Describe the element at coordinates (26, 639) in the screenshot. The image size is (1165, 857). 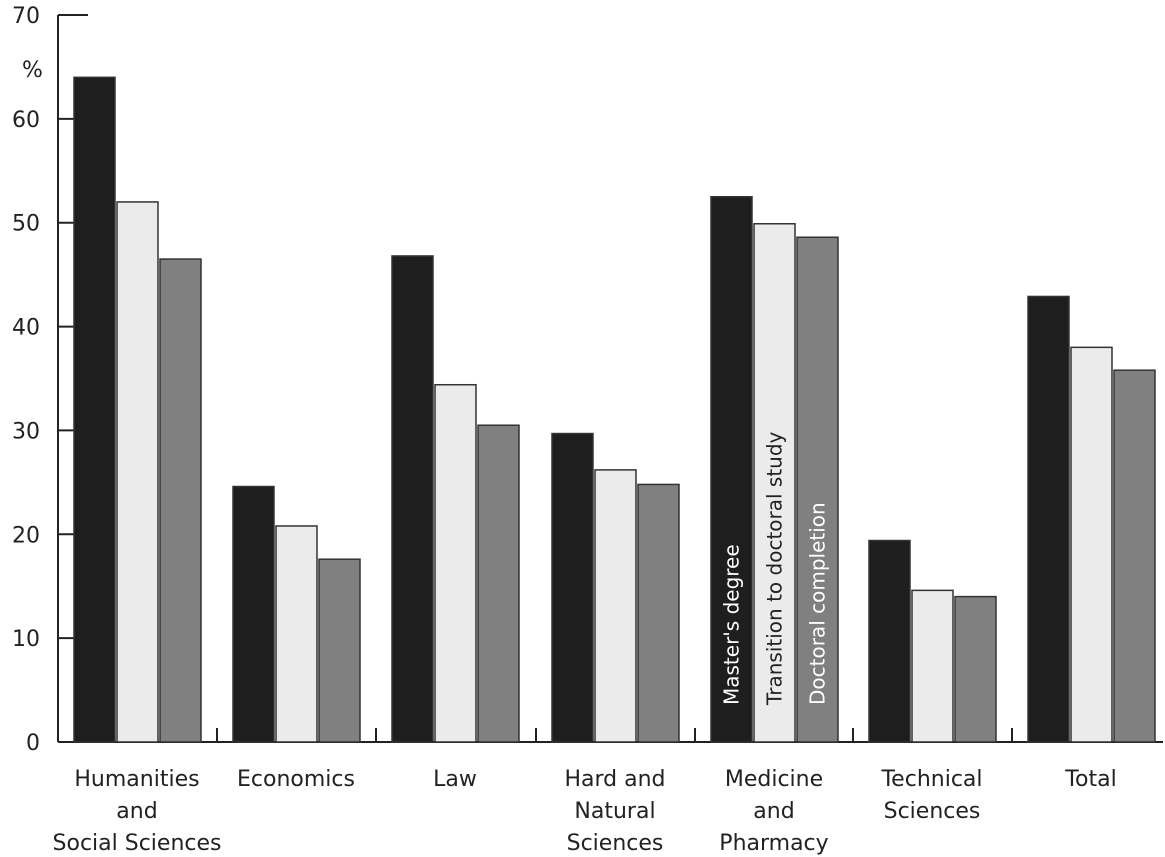
I see `y-tick-label: 10` at that location.